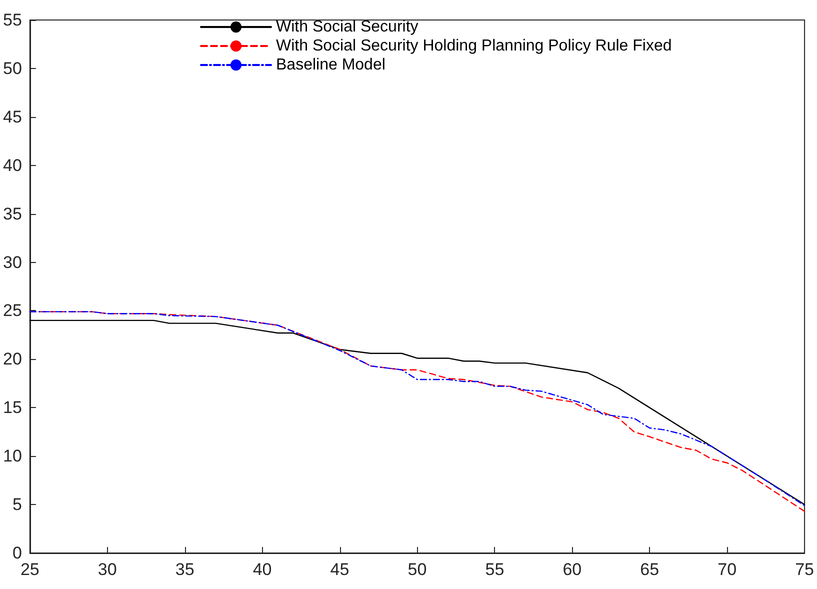 The image size is (817, 589). What do you see at coordinates (12, 310) in the screenshot?
I see `y-tick-label: 25` at bounding box center [12, 310].